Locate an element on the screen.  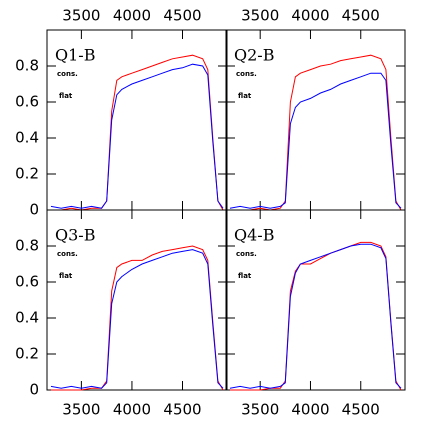
panel-title: Q3-B is located at coordinates (75, 235).